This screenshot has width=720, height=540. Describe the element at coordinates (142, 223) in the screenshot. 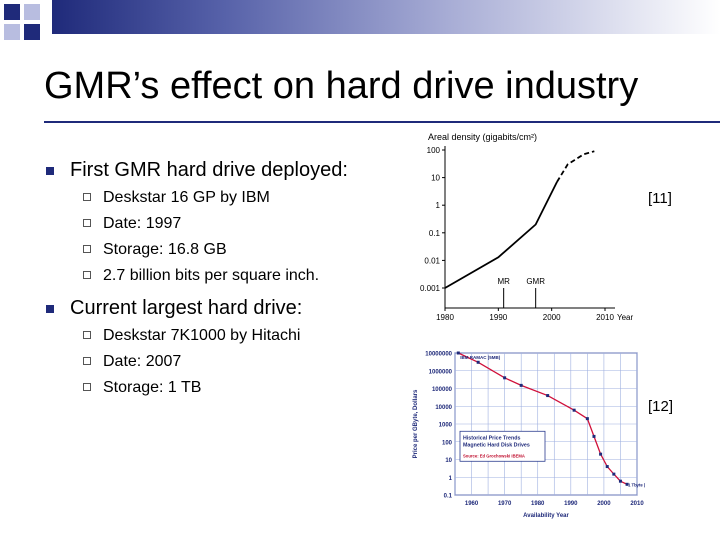

I see `sub-bullet-text: Date: 1997` at that location.